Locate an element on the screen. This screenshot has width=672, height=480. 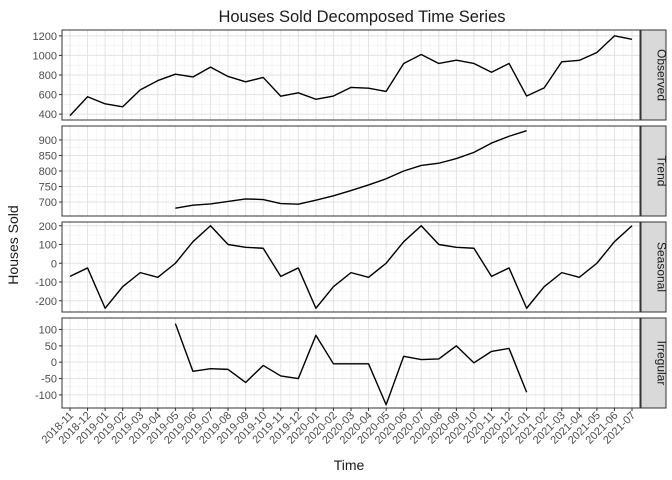
chart-title: Houses Sold Decomposed Time Series is located at coordinates (361, 17).